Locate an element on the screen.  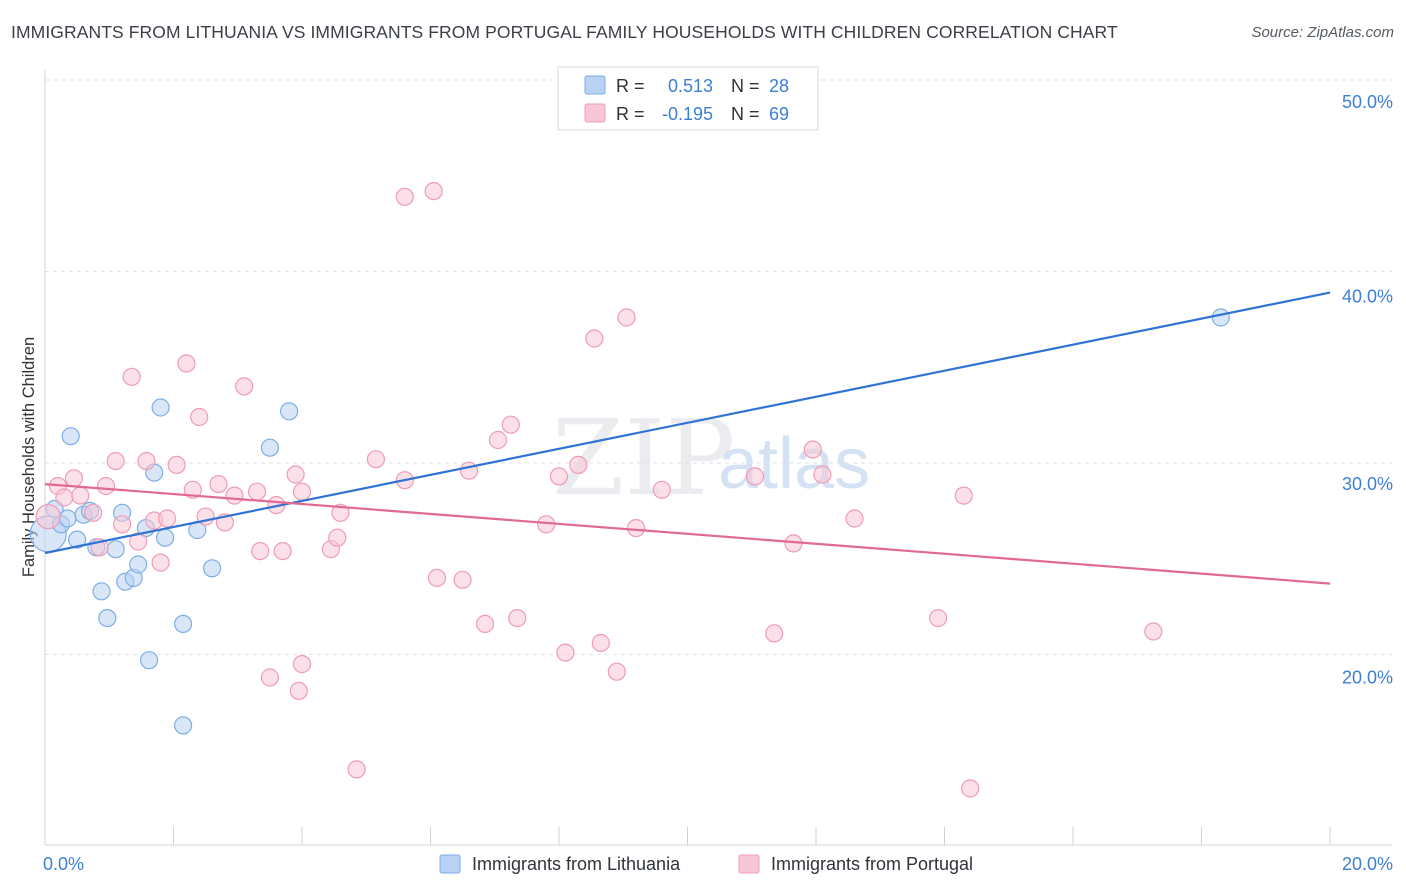
legend-top-r-value-lithuania: 0.513 is located at coordinates (690, 86).